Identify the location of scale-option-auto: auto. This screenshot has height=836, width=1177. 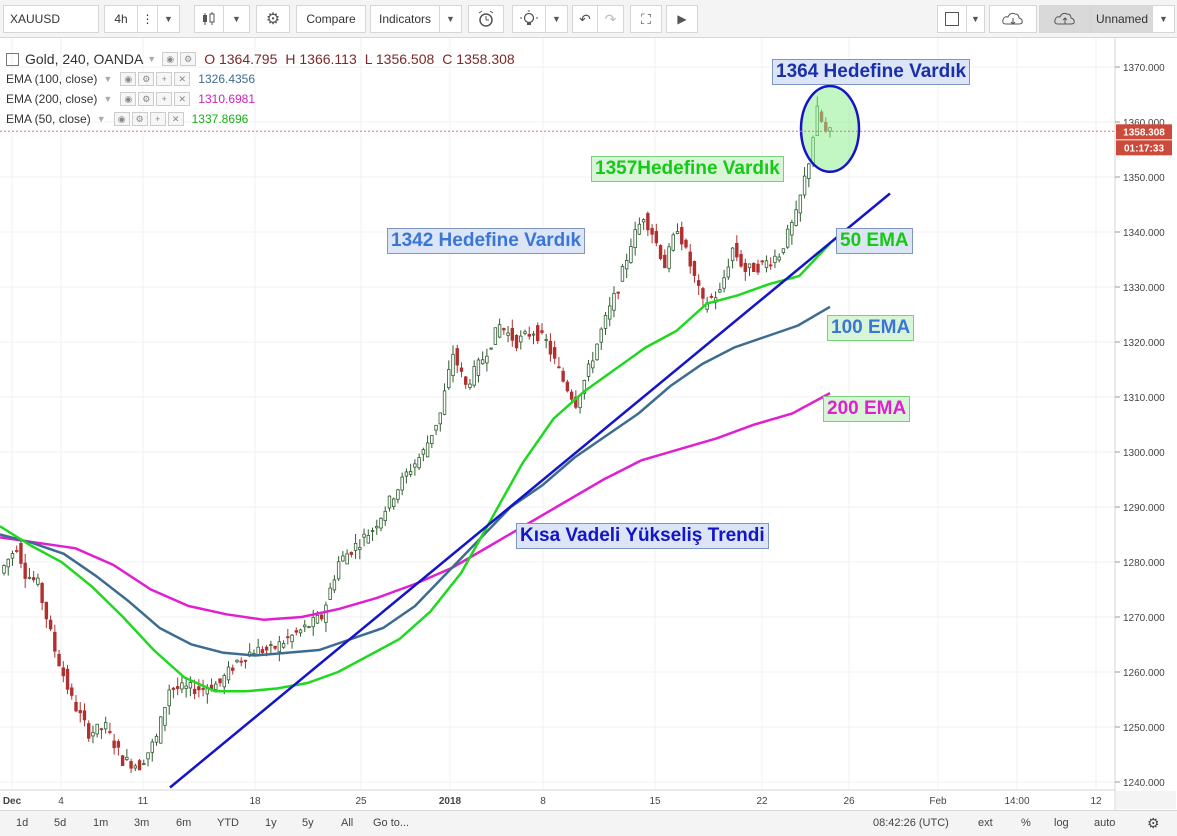
(1105, 823).